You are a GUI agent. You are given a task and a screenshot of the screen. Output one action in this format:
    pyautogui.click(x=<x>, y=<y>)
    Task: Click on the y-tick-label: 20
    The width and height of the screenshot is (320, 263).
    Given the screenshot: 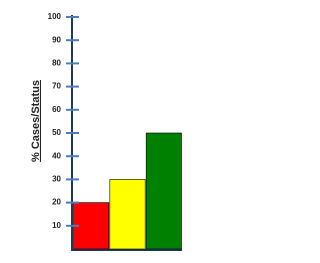 What is the action you would take?
    pyautogui.click(x=56, y=202)
    